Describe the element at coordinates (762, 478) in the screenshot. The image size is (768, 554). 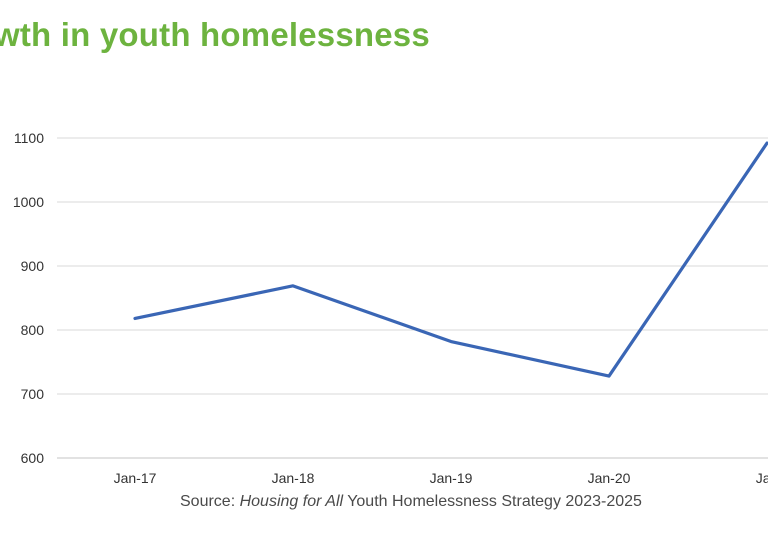
I see `x-tick-label-4: Jan` at that location.